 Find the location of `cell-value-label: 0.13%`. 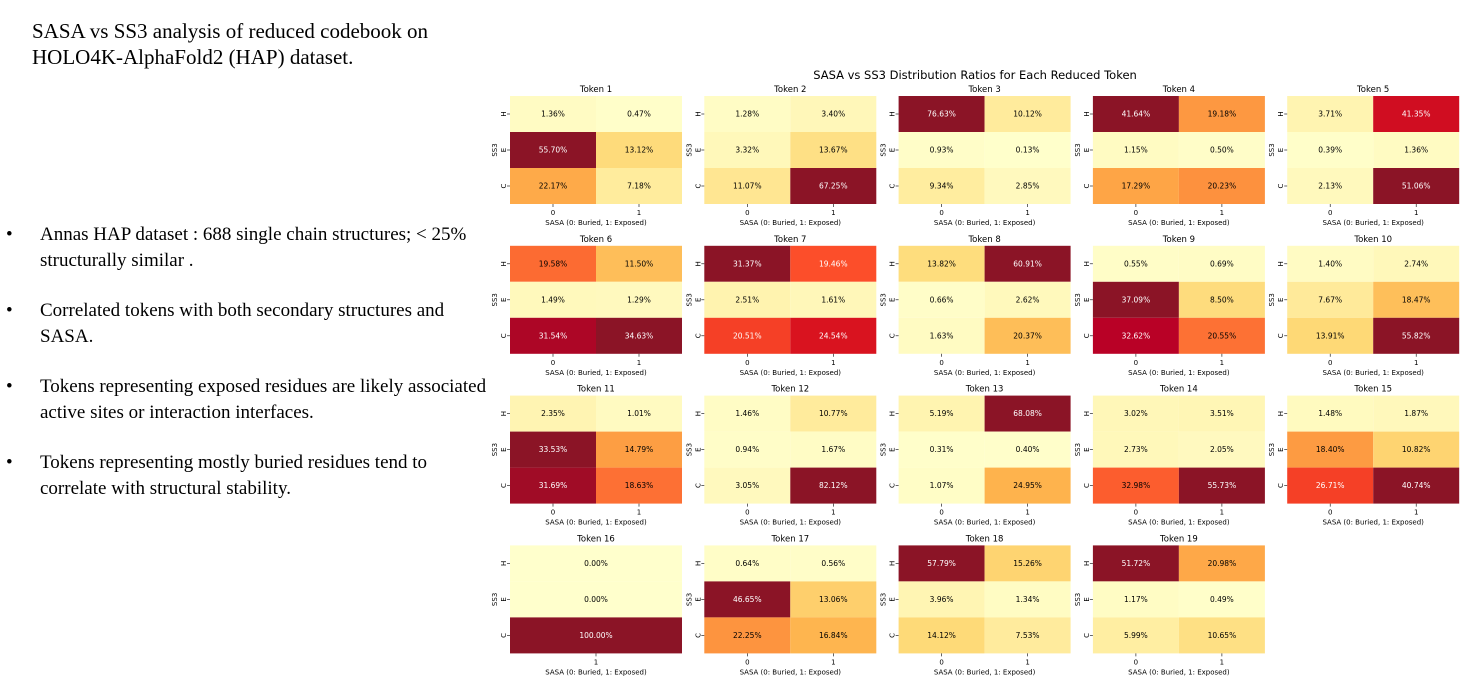

cell-value-label: 0.13% is located at coordinates (1028, 150).